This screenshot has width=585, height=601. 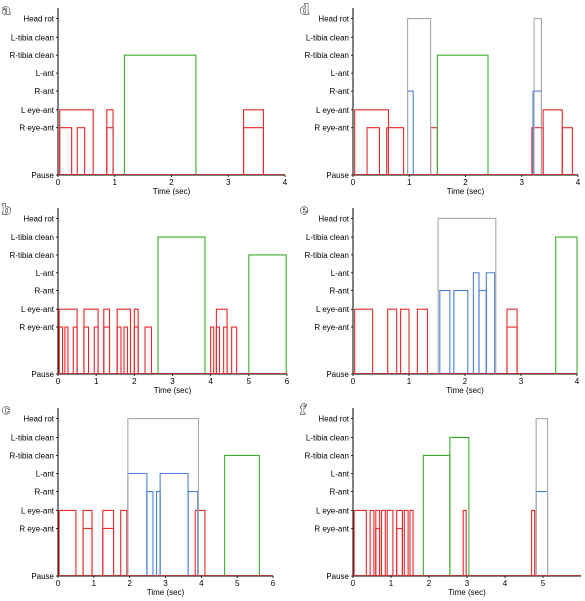 I want to click on x-tick-label: 5, so click(x=543, y=583).